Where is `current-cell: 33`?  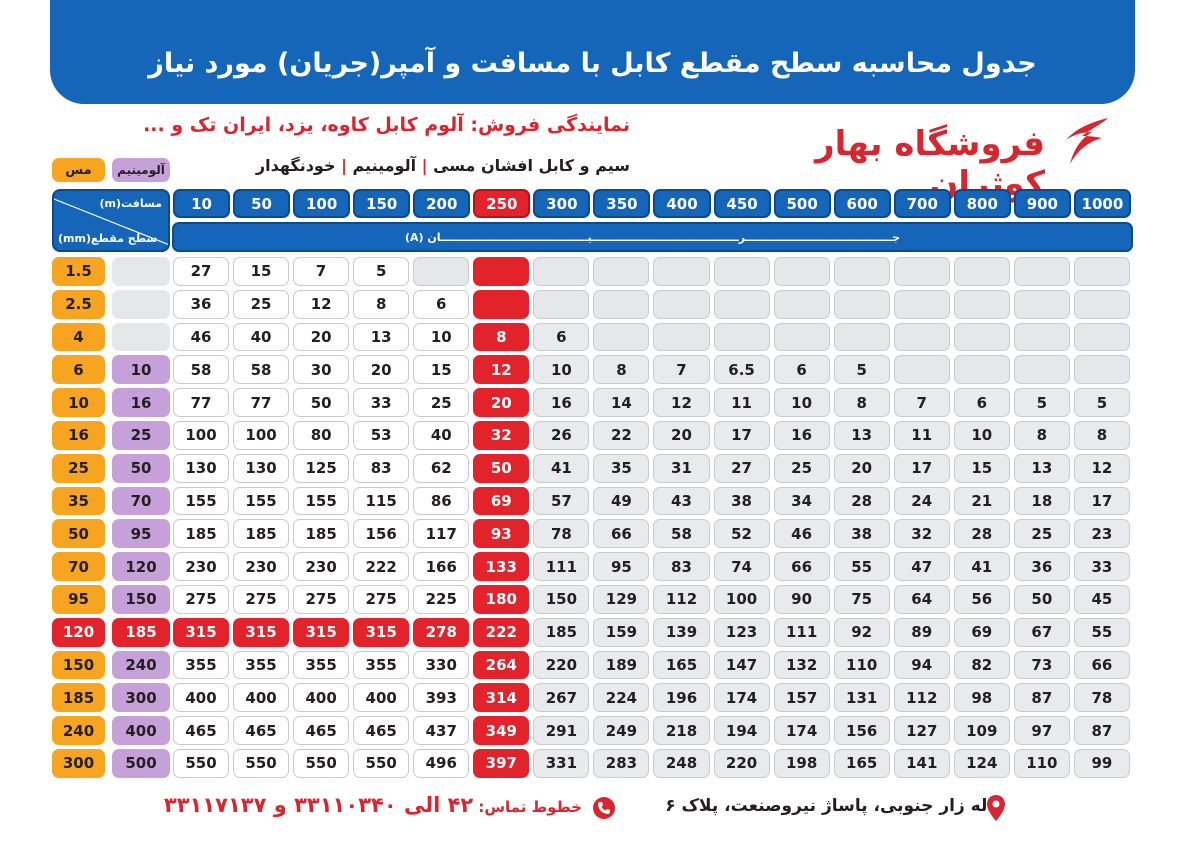 current-cell: 33 is located at coordinates (381, 402).